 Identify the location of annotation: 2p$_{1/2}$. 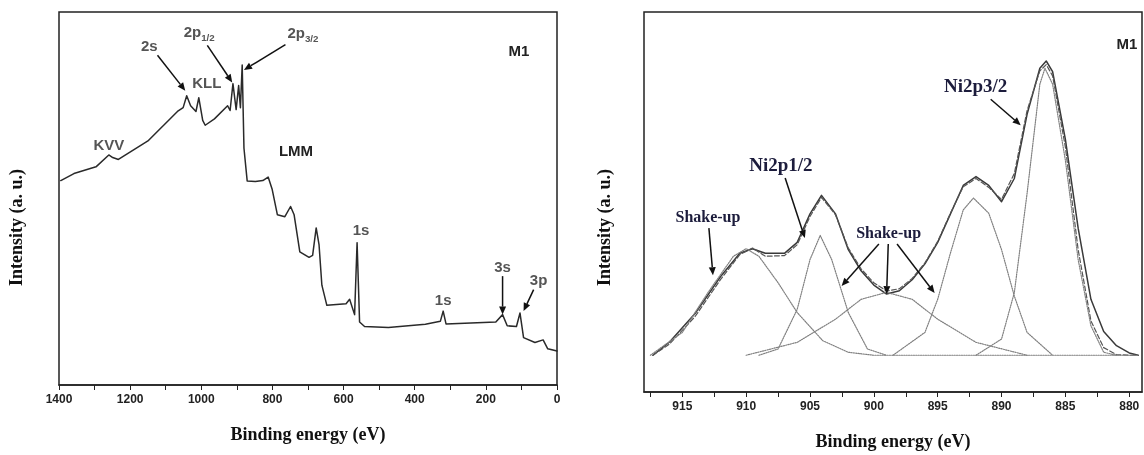
(199, 33).